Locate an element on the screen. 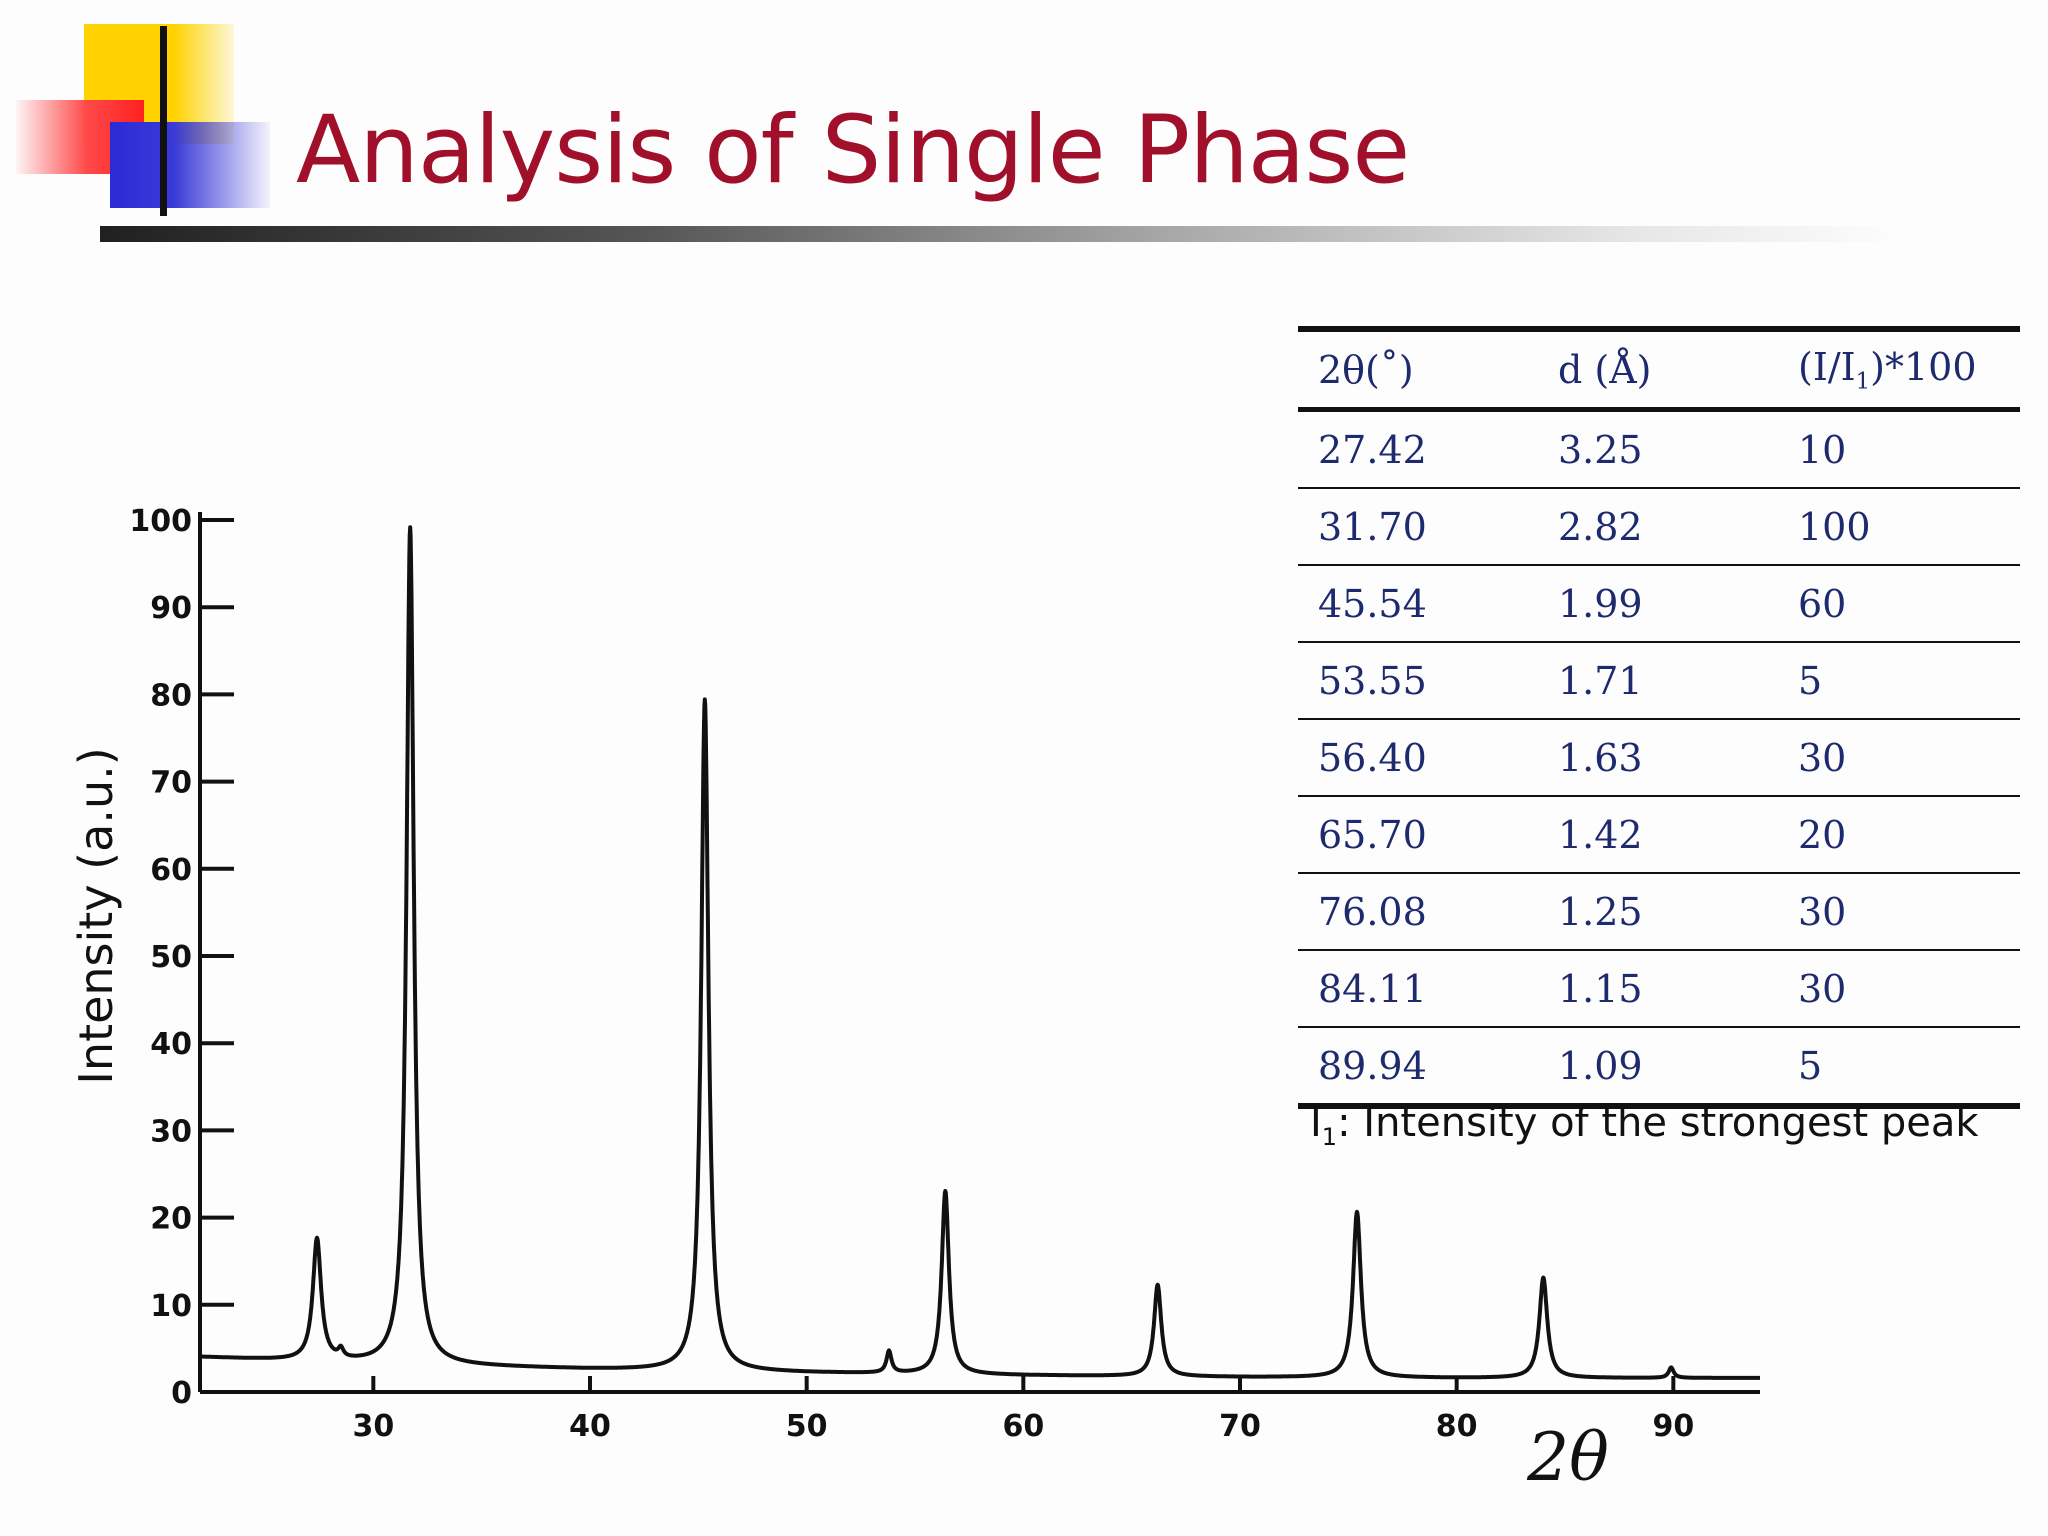 This screenshot has height=1536, width=2048. cell-d-spacing: 1.42 is located at coordinates (1600, 834).